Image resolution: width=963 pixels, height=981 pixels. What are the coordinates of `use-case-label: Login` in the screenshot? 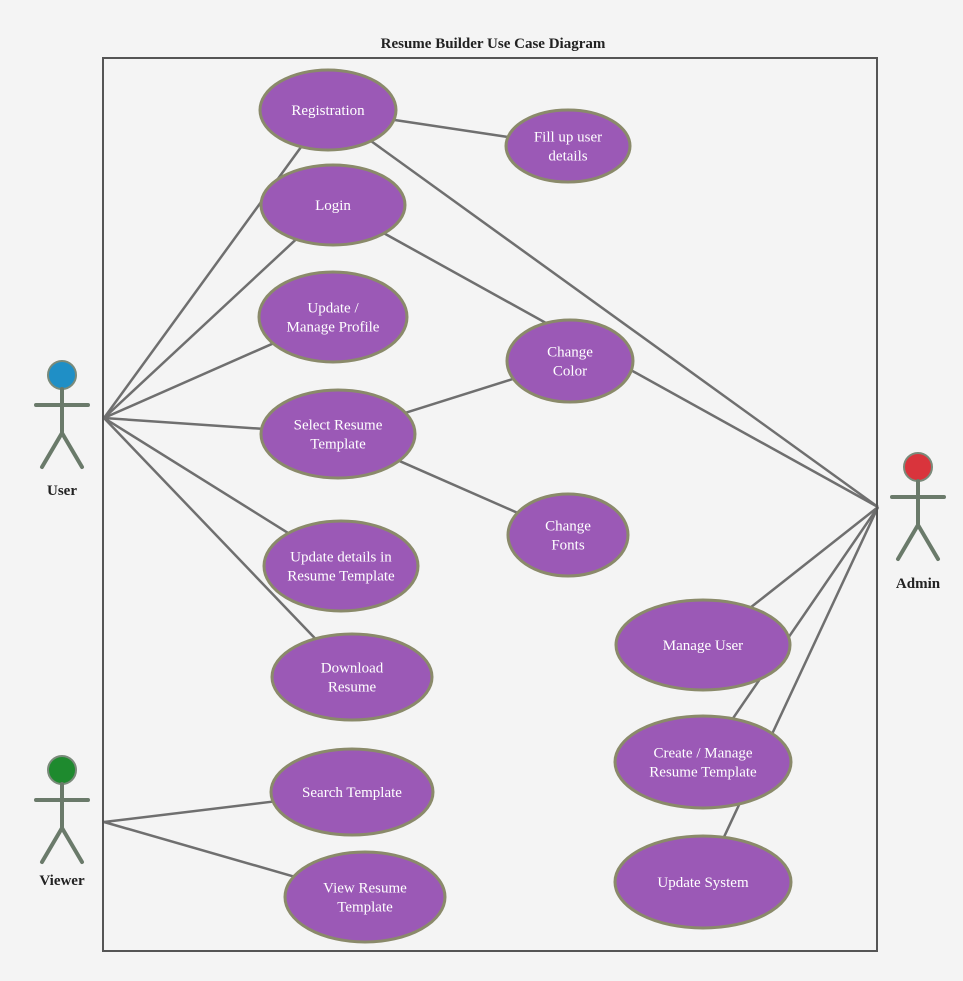 It's located at (333, 206).